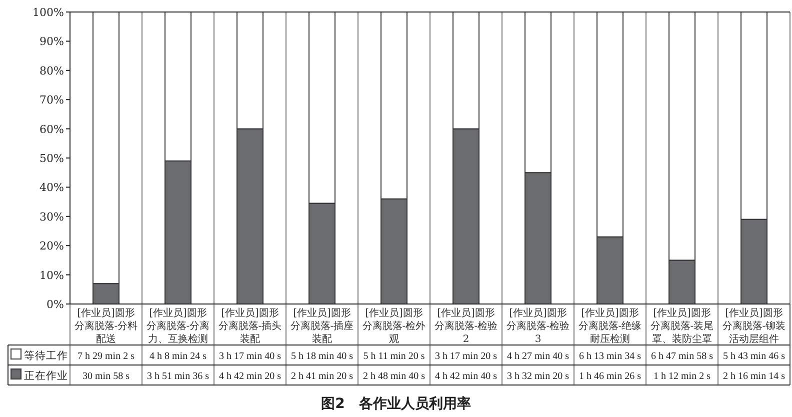  Describe the element at coordinates (682, 356) in the screenshot. I see `text: 6 h 47 min 58 s` at that location.